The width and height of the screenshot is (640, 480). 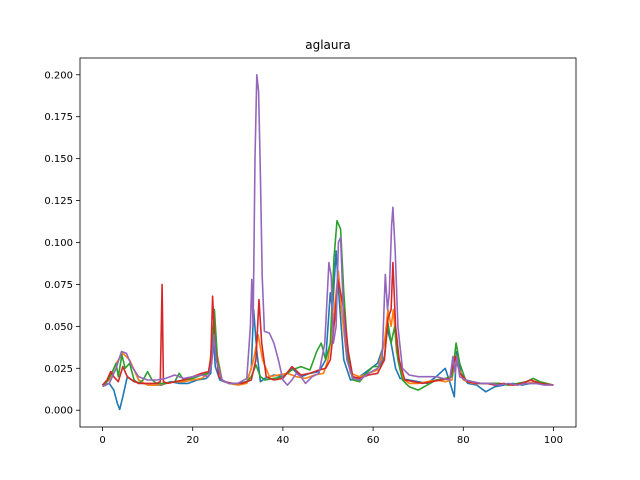 I want to click on x-tick-label: 60, so click(x=373, y=440).